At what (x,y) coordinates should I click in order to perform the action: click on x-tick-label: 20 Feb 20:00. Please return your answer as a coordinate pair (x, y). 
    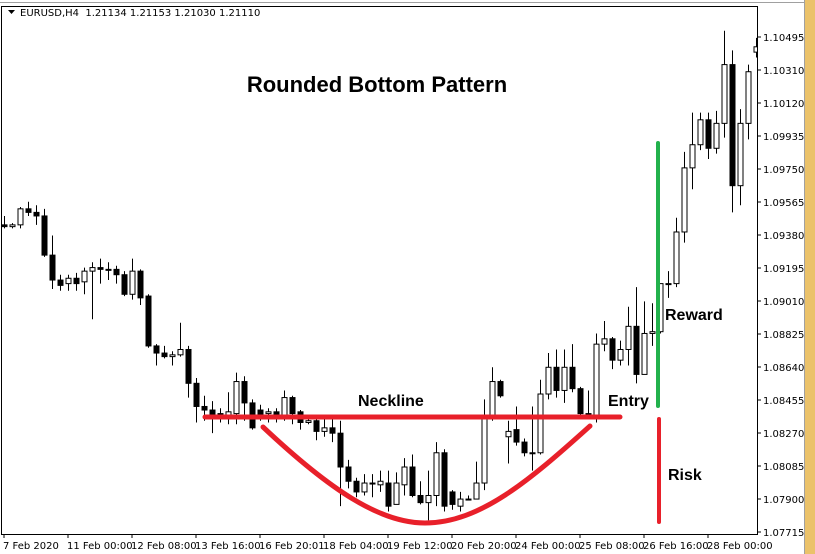
    Looking at the image, I should click on (484, 546).